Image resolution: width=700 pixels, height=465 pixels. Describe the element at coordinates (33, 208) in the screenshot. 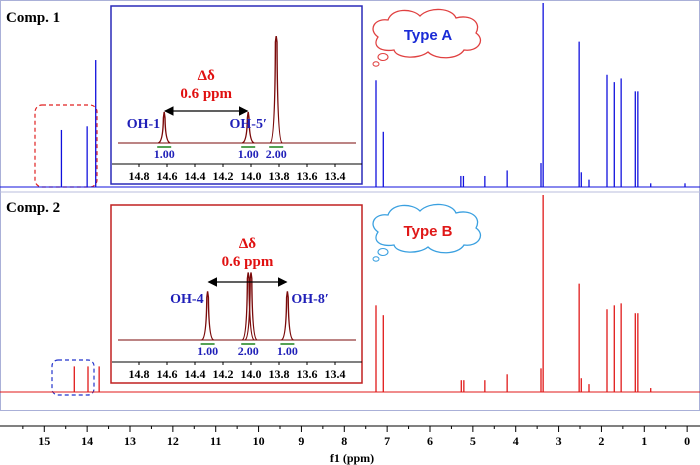

I see `series-label-comp2: Comp. 2` at that location.